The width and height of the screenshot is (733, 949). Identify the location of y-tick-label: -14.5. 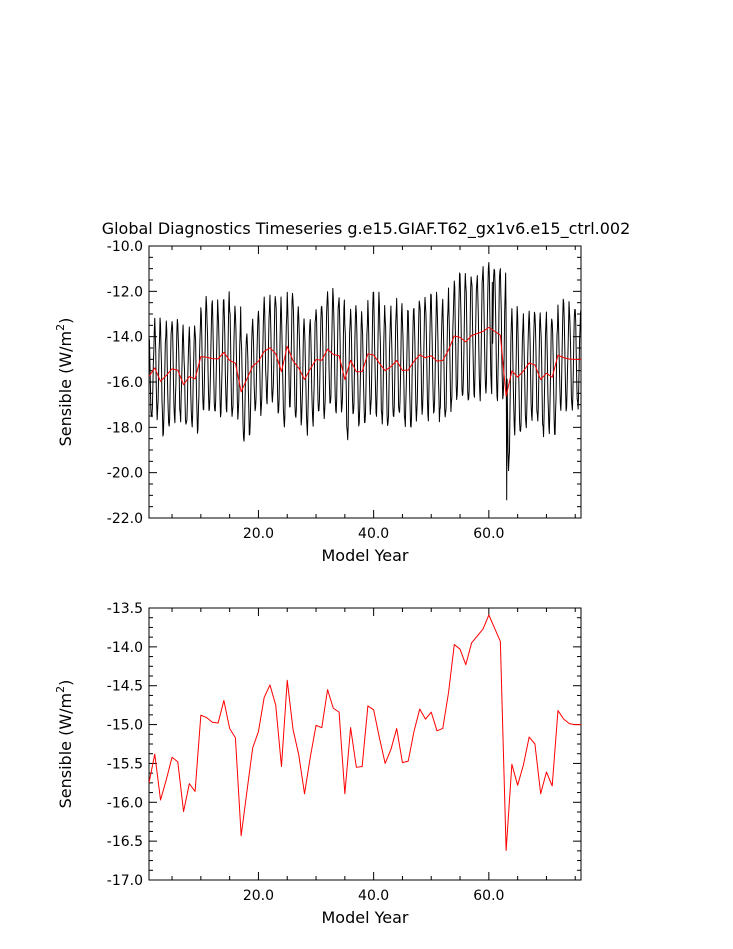
(125, 687).